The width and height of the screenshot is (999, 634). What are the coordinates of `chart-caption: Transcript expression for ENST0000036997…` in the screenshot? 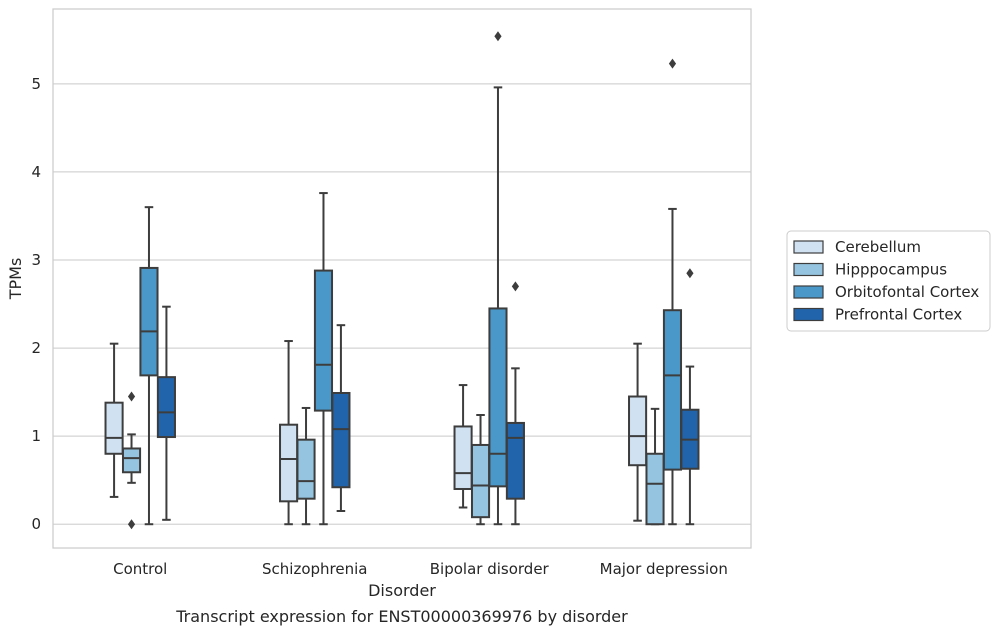 It's located at (401, 616).